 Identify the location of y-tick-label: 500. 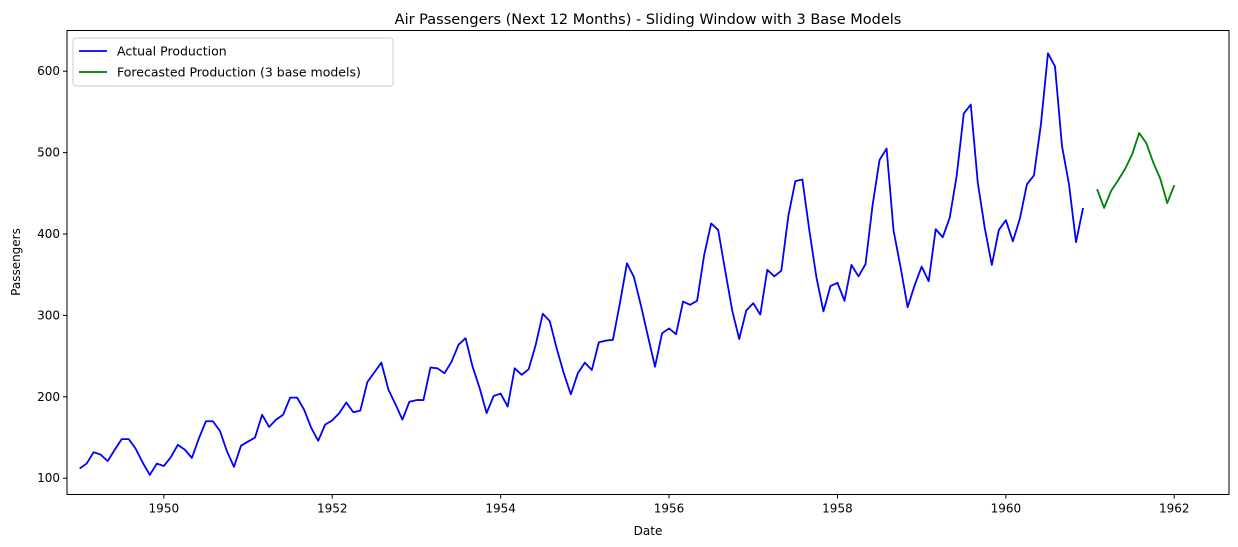
(48, 153).